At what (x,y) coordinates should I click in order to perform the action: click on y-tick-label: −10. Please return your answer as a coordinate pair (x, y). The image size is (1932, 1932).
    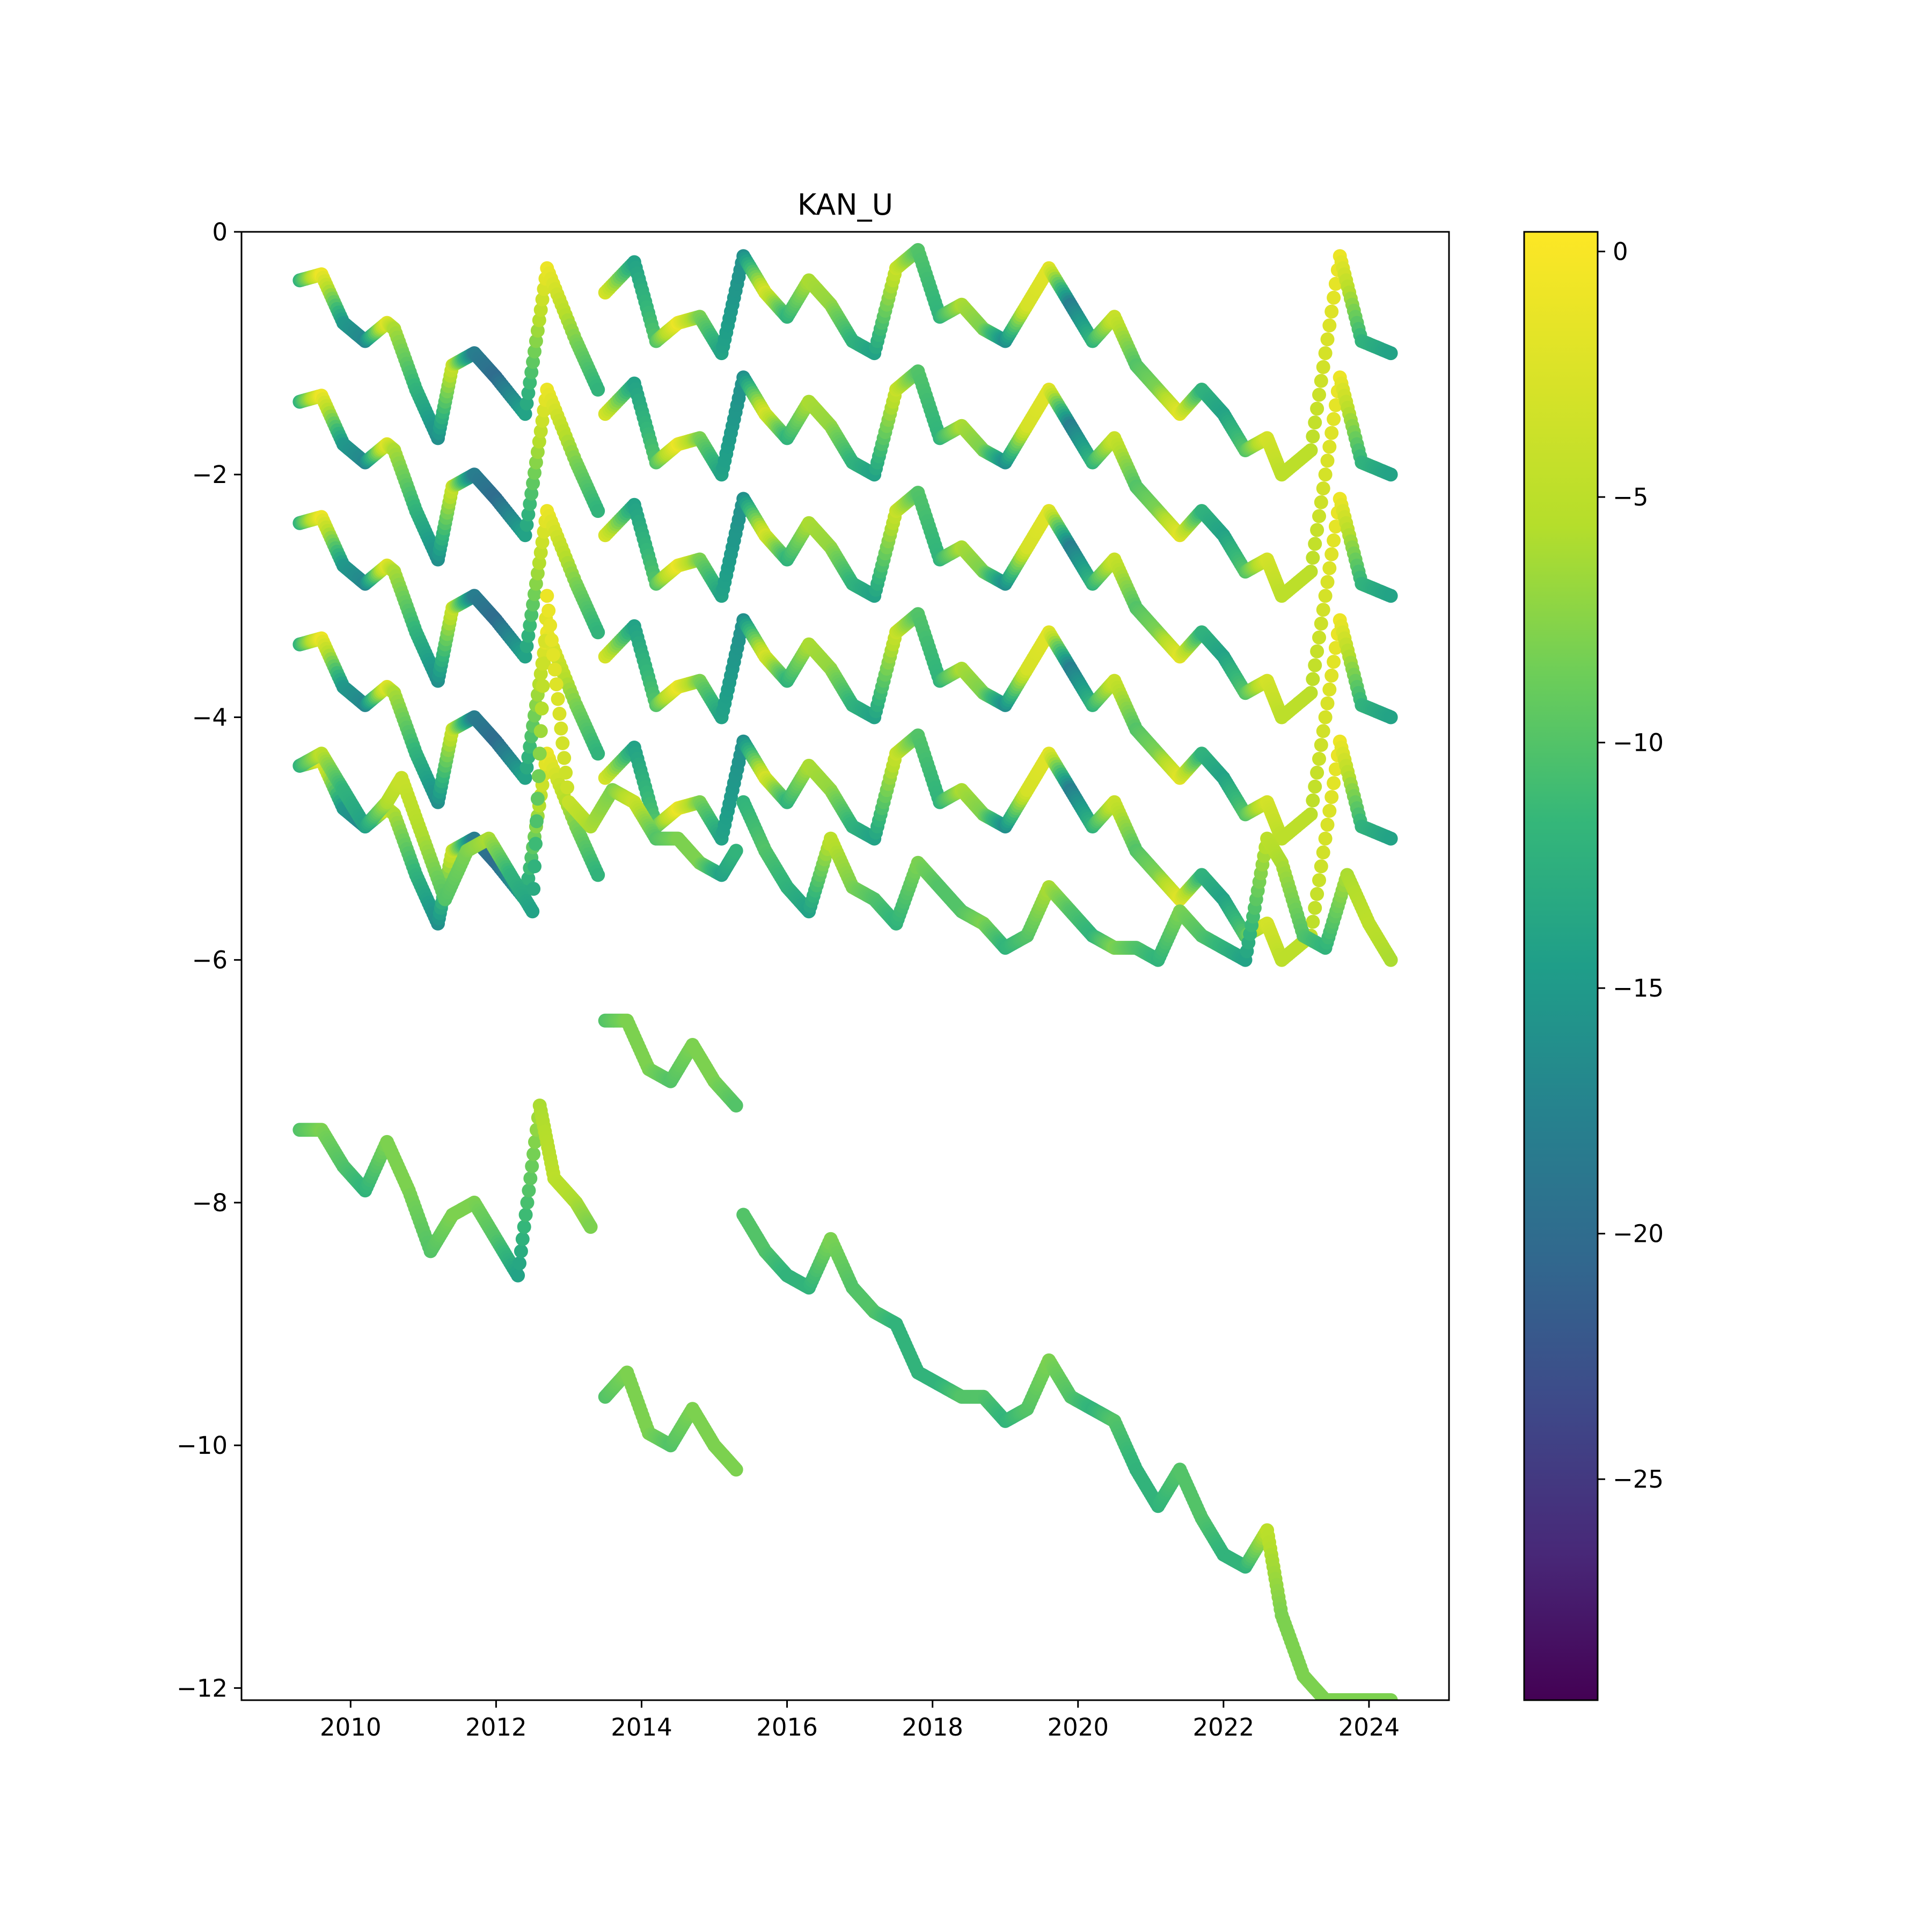
    Looking at the image, I should click on (202, 1445).